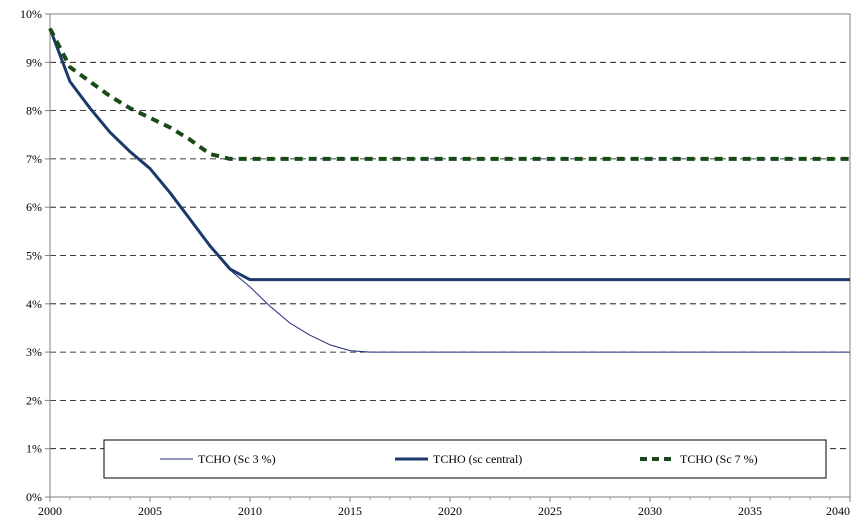 The image size is (867, 527). What do you see at coordinates (477, 459) in the screenshot?
I see `legend-label-2: TCHO (sc central)` at bounding box center [477, 459].